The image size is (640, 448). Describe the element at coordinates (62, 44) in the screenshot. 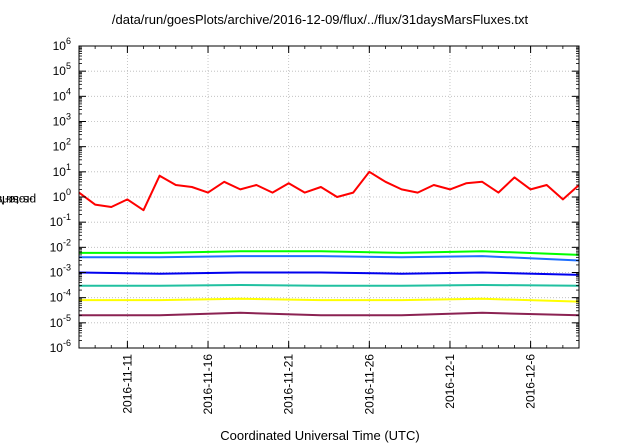

I see `y-tick-label: 10⁶` at that location.